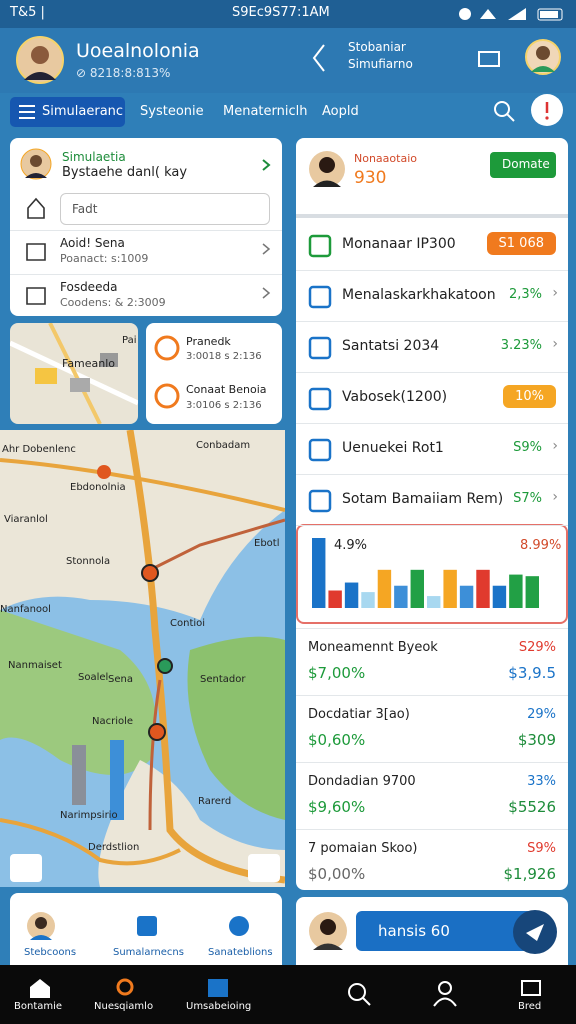 Image resolution: width=576 pixels, height=1024 pixels. What do you see at coordinates (83, 111) in the screenshot?
I see `tab: Simulaeranc` at bounding box center [83, 111].